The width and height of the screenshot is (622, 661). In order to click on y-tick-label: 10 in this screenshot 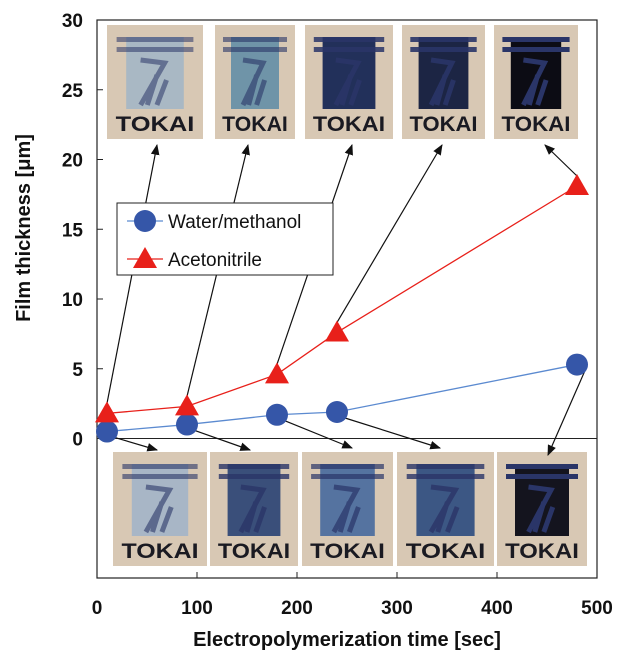, I will do `click(72, 300)`.